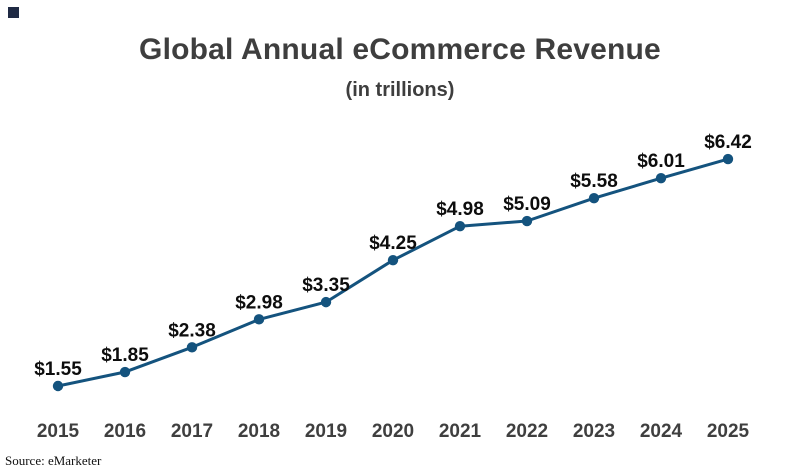 The width and height of the screenshot is (800, 475). I want to click on x-axis-label: 2018, so click(259, 431).